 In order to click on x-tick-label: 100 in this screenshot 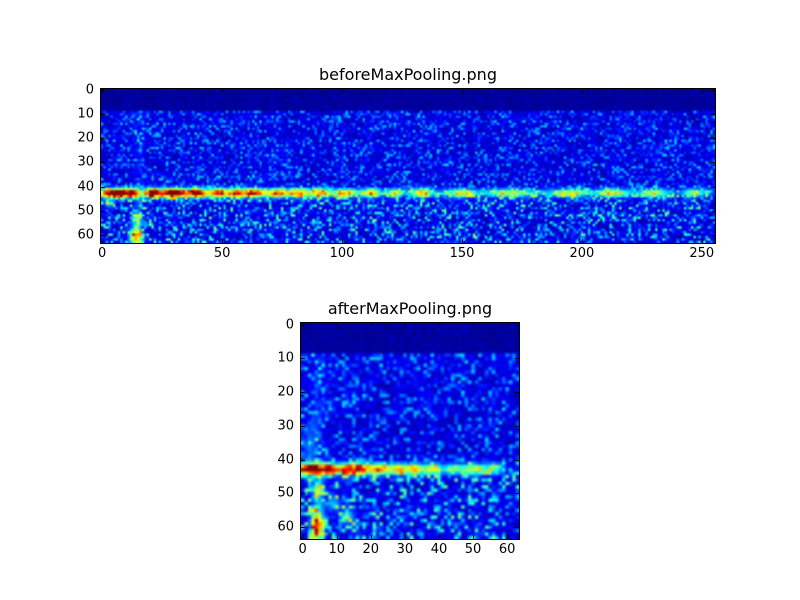, I will do `click(342, 253)`.